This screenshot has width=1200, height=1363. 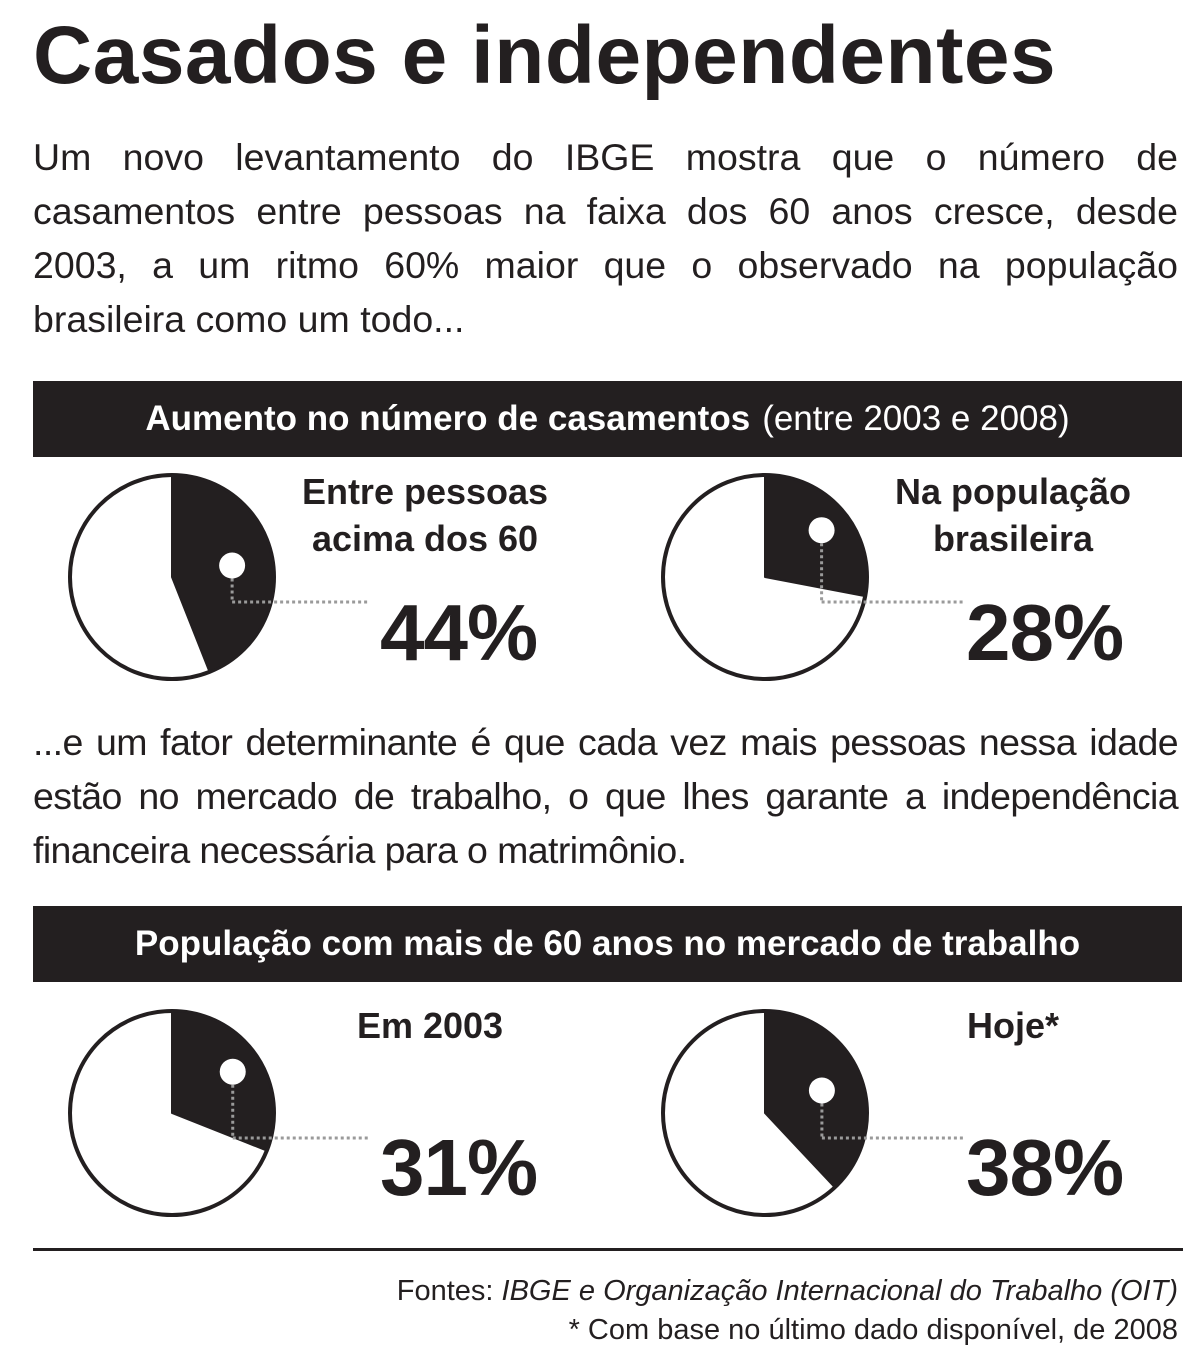 I want to click on pie-label-today: Hoje*, so click(x=1013, y=1025).